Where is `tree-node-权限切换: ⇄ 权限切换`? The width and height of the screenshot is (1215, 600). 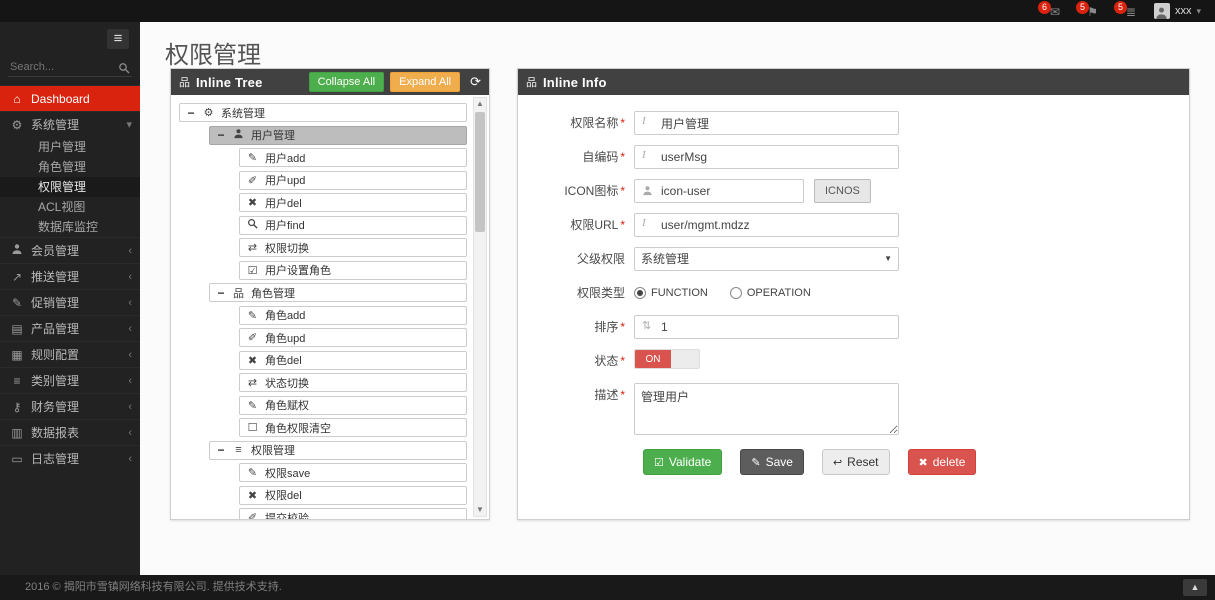 tree-node-权限切换: ⇄ 权限切换 is located at coordinates (353, 247).